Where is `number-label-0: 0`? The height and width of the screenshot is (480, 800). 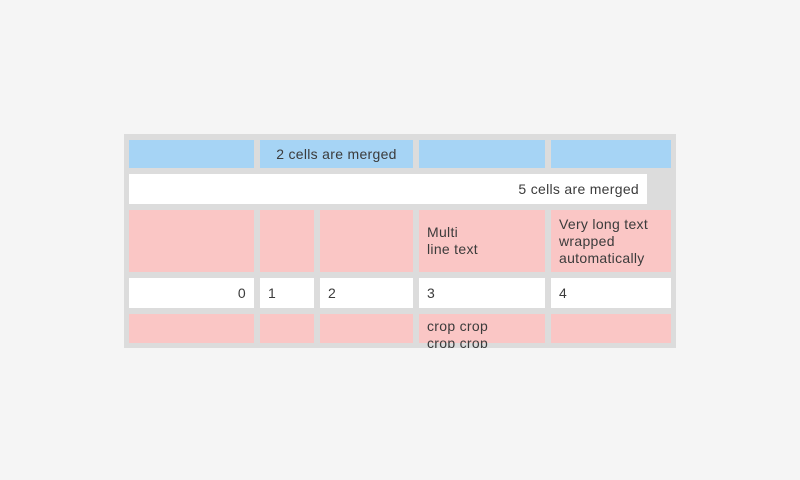 number-label-0: 0 is located at coordinates (241, 292).